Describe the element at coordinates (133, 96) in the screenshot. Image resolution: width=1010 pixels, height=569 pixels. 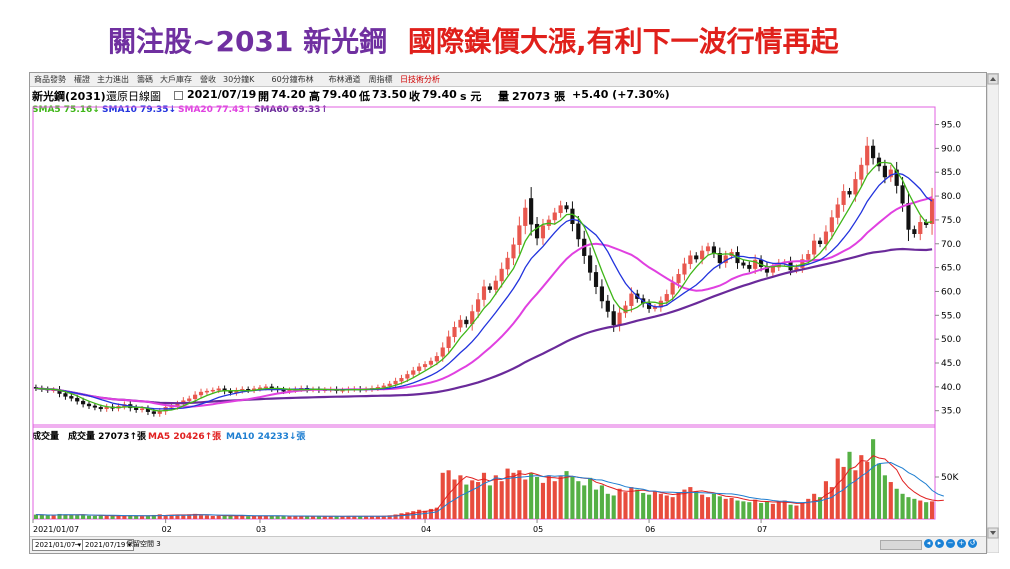
I see `chart-mode: 還原日線圖` at that location.